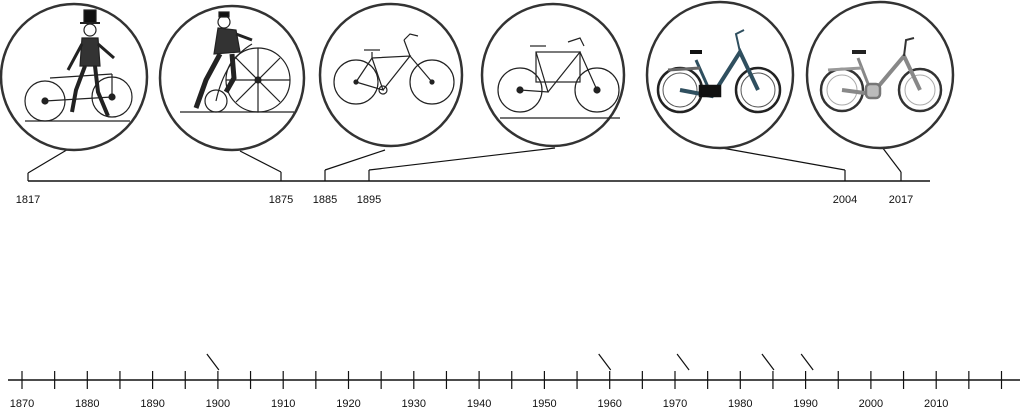  I want to click on tick-label-1960: 1960, so click(609, 404).